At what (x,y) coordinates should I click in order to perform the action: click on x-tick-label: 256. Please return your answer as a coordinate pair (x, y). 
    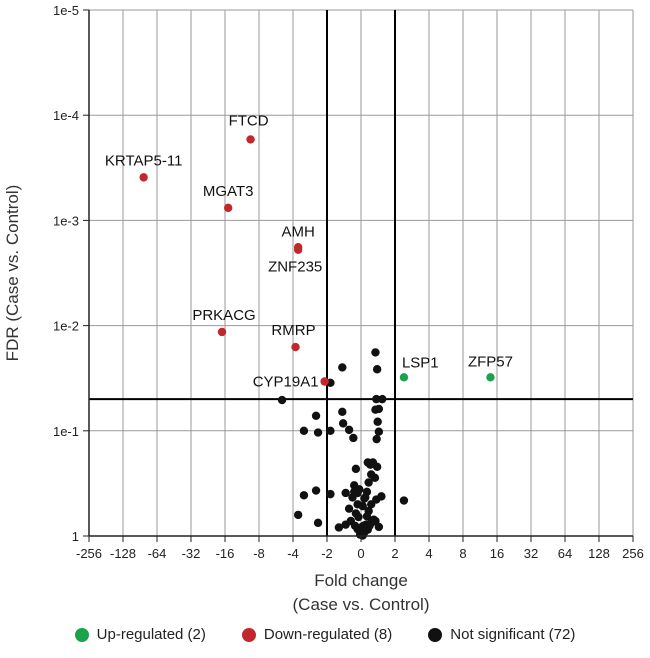
    Looking at the image, I should click on (633, 553).